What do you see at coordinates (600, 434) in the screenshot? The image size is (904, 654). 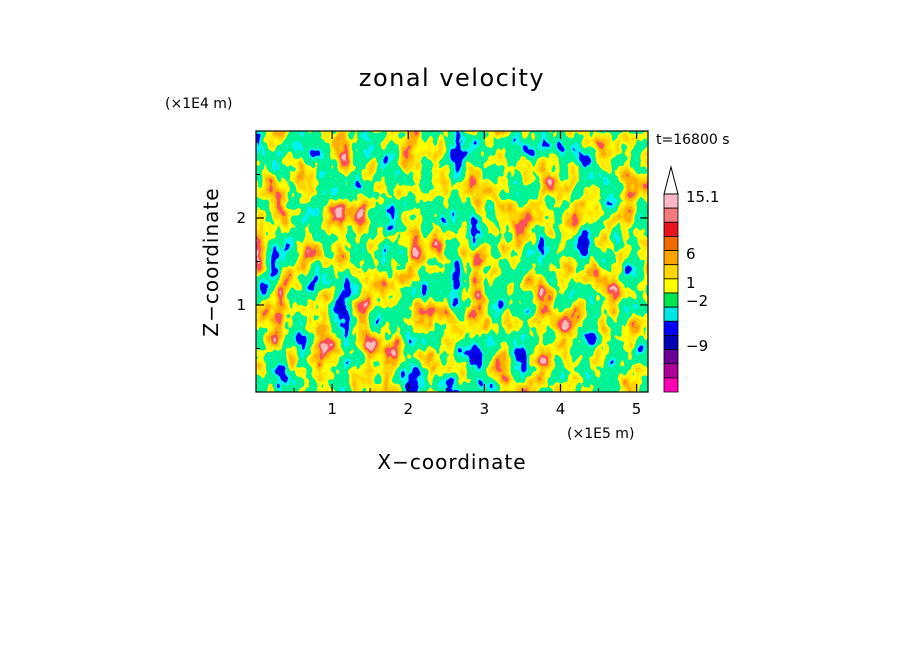 I see `x-unit-label: (×1E5 m)` at bounding box center [600, 434].